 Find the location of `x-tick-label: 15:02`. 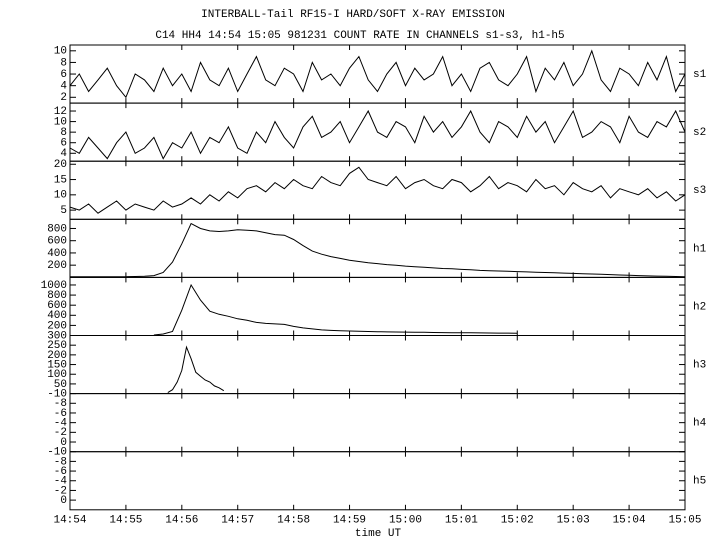

x-tick-label: 15:02 is located at coordinates (517, 521).